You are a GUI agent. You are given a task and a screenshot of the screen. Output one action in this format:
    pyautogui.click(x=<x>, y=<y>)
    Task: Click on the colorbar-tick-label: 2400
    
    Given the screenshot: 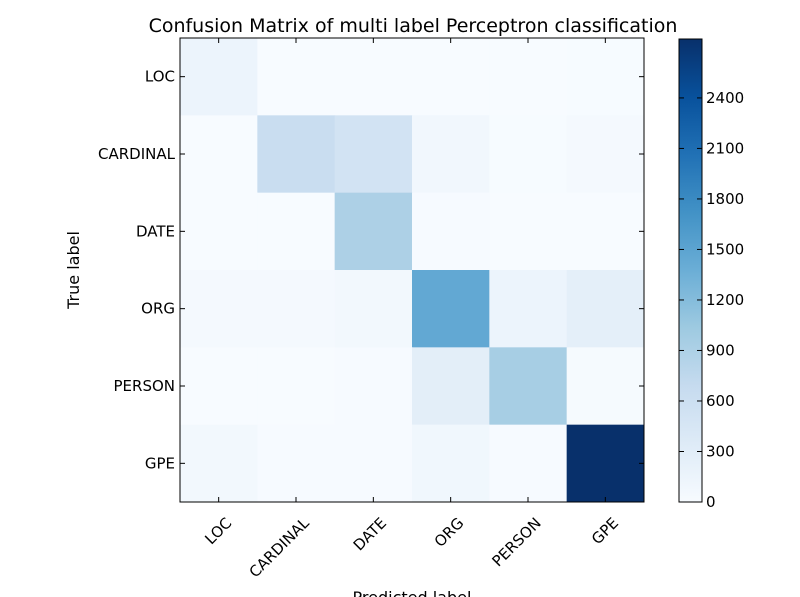 What is the action you would take?
    pyautogui.click(x=725, y=98)
    